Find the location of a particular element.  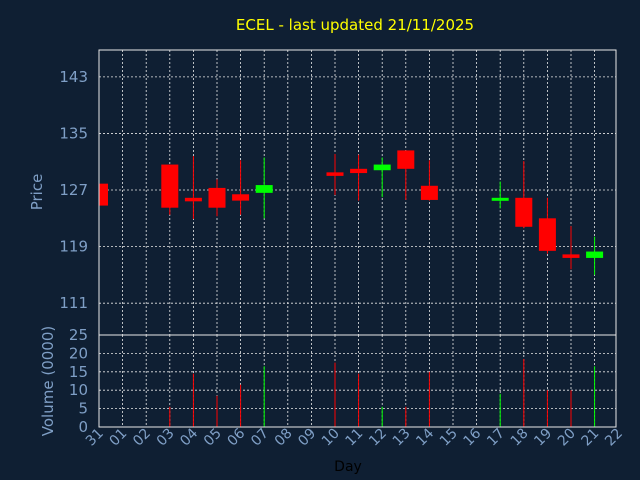

x-tick-label: 11 is located at coordinates (355, 438).